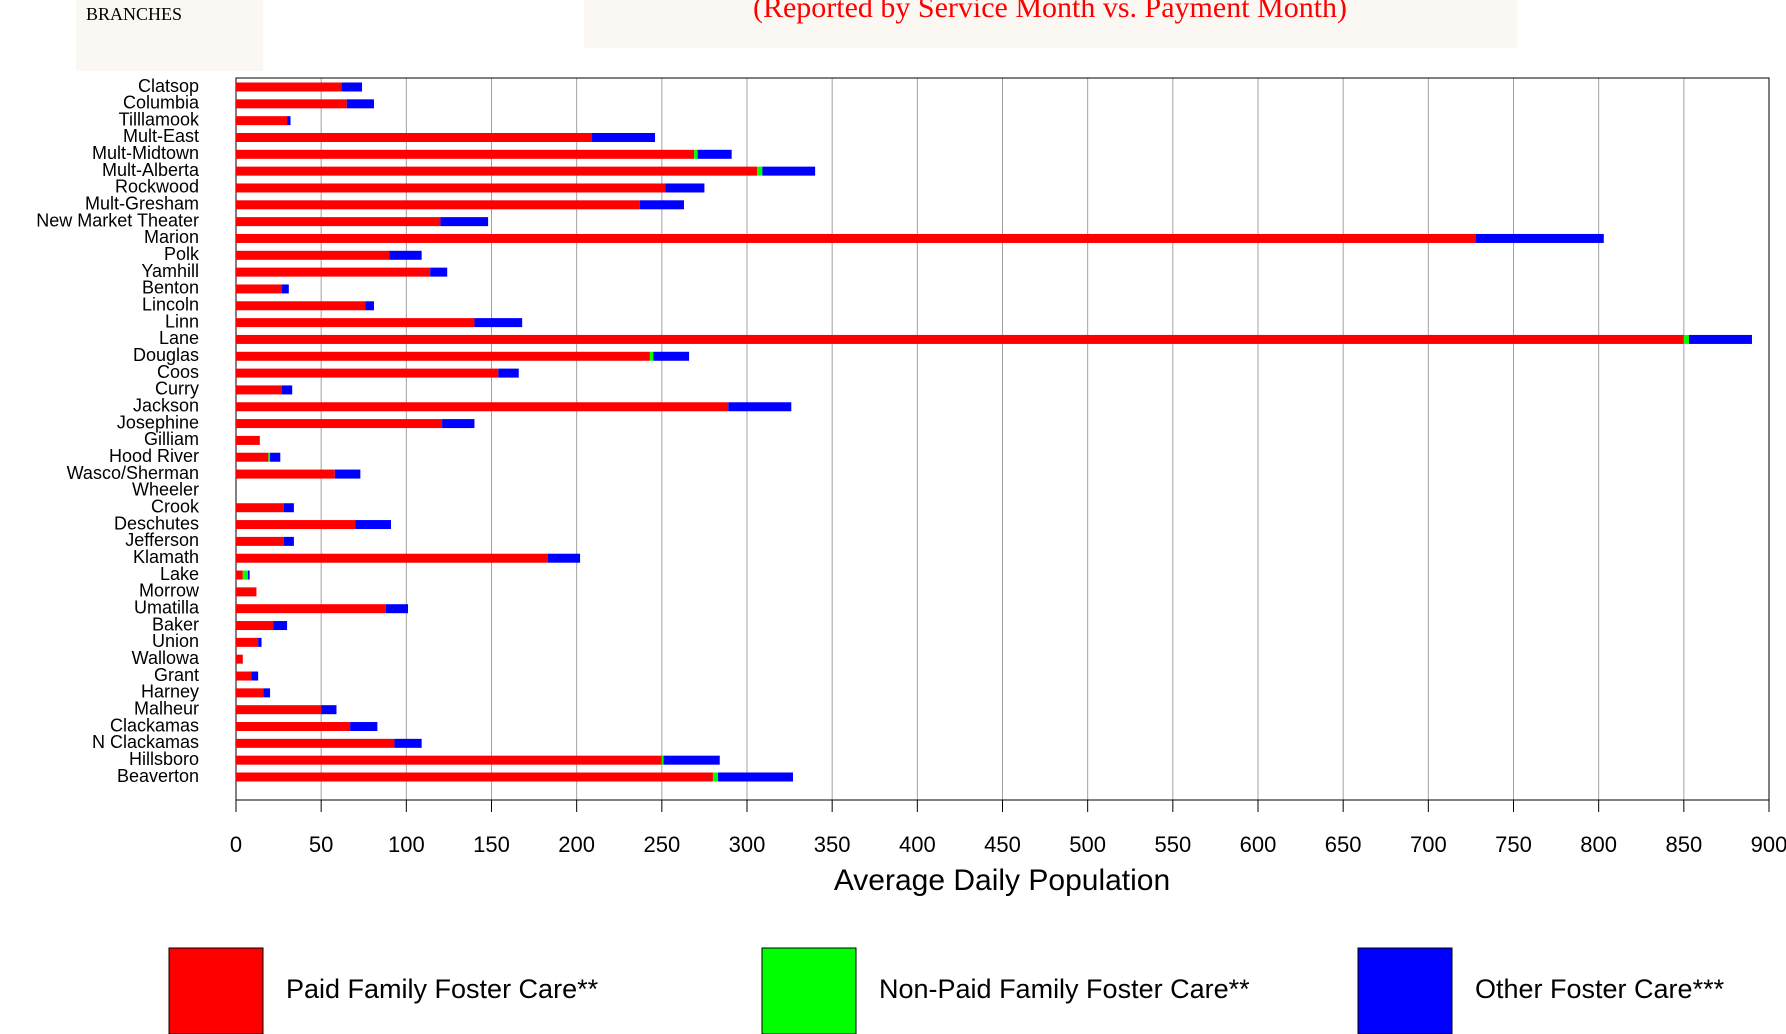  What do you see at coordinates (154, 725) in the screenshot?
I see `y-tick-label: Clackamas` at bounding box center [154, 725].